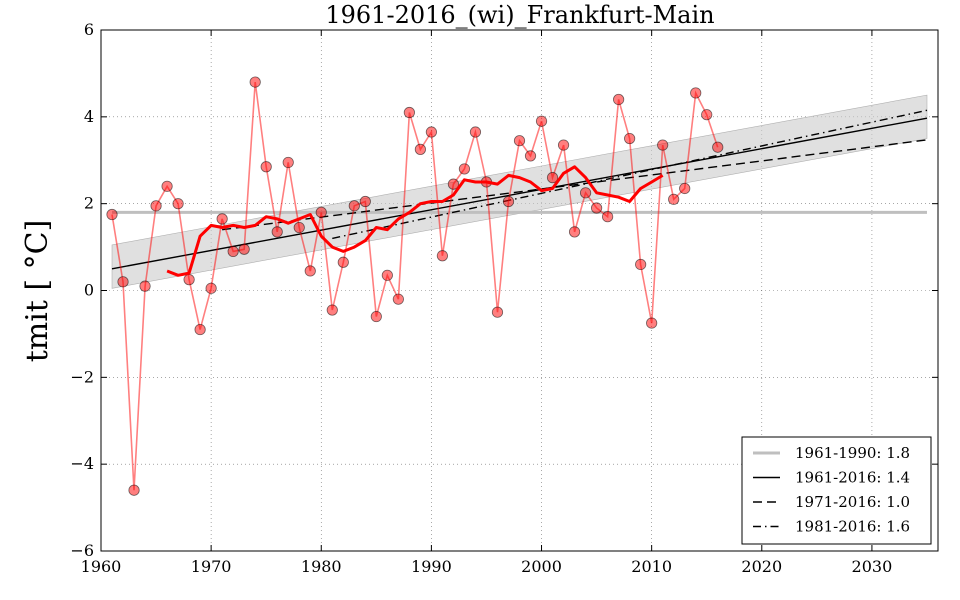  What do you see at coordinates (211, 566) in the screenshot?
I see `x-tick-label: 1970` at bounding box center [211, 566].